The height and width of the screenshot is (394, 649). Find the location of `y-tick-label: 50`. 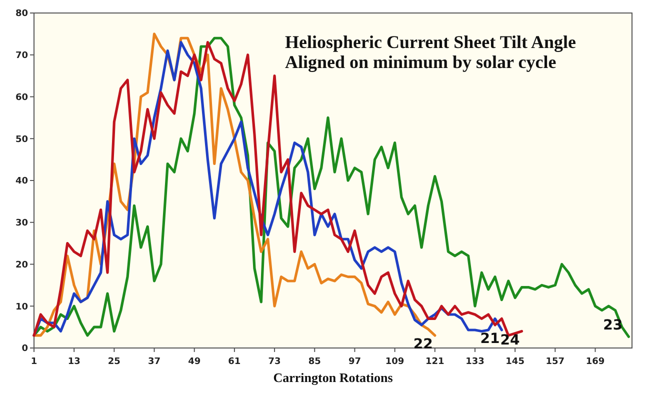

y-tick-label: 50 is located at coordinates (21, 139).